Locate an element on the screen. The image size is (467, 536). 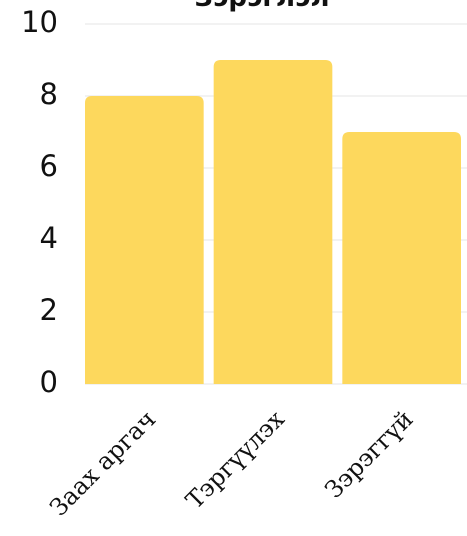
y-tick-label: 2 is located at coordinates (49, 310).